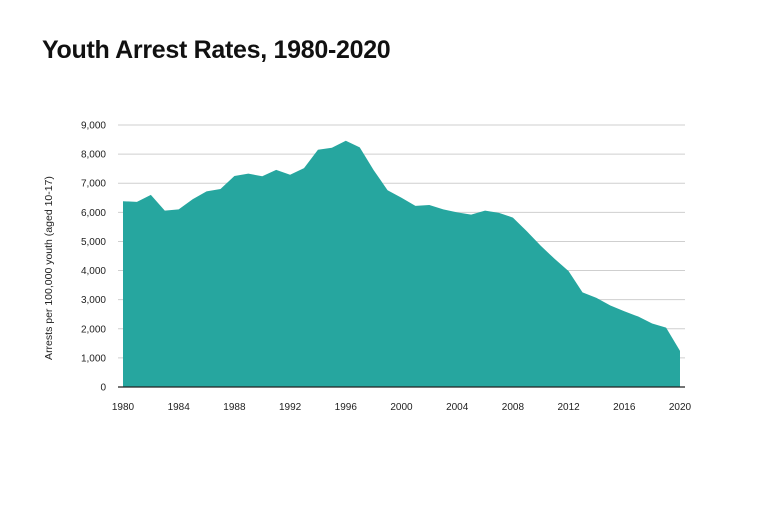 This screenshot has width=781, height=516. What do you see at coordinates (93, 126) in the screenshot?
I see `y-tick-label: 9,000` at bounding box center [93, 126].